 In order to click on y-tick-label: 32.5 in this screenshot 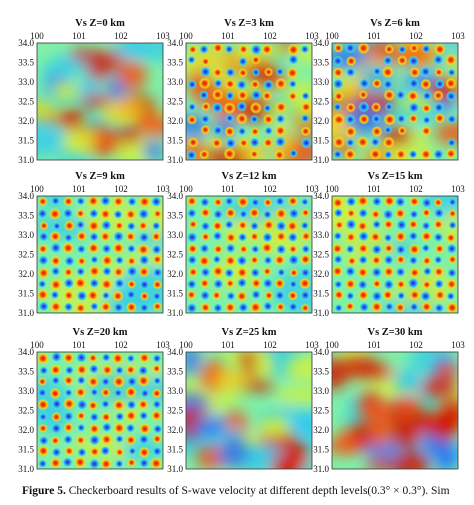, I will do `click(26, 411)`.